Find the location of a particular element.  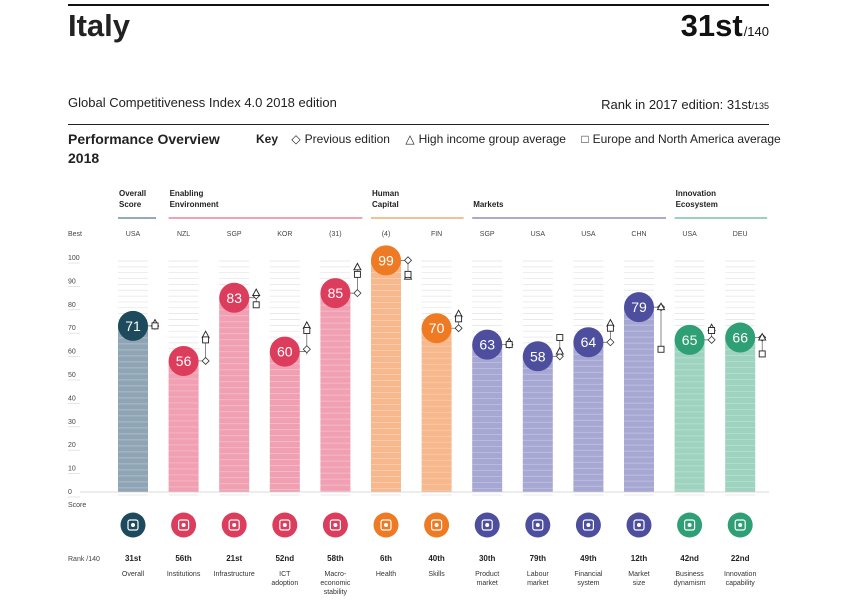

triangle-icon: △ is located at coordinates (410, 139).